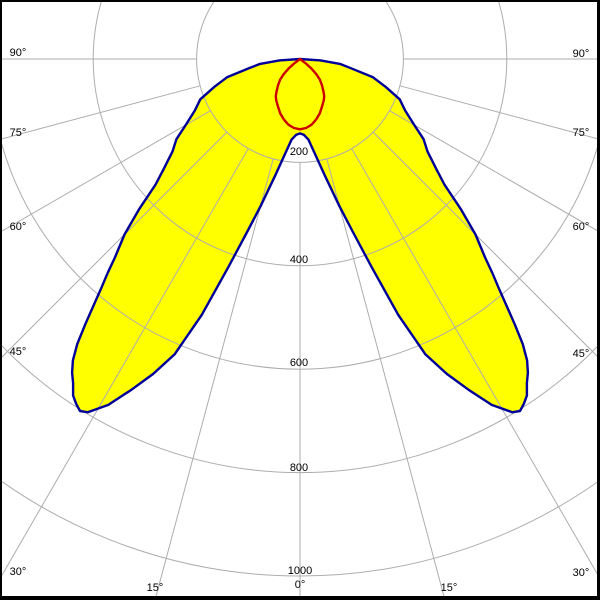  I want to click on narrow-curve, so click(300, 94).